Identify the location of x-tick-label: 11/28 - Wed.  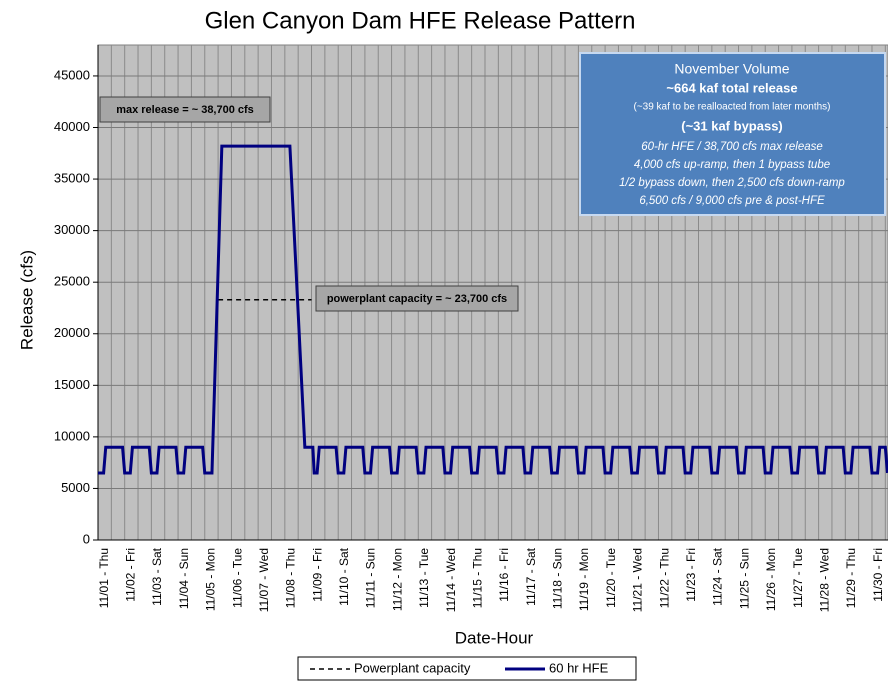
(824, 580).